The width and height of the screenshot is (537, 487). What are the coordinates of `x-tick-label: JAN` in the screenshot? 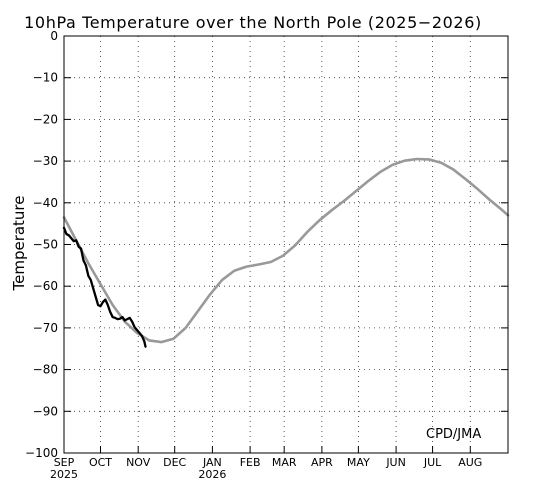 It's located at (212, 462).